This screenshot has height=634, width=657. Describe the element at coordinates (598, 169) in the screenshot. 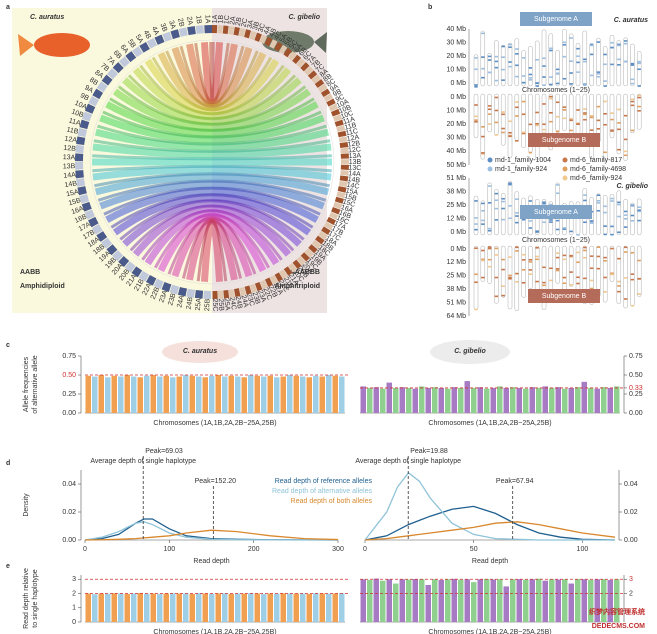

I see `legend-label: md-6_family-4698` at that location.